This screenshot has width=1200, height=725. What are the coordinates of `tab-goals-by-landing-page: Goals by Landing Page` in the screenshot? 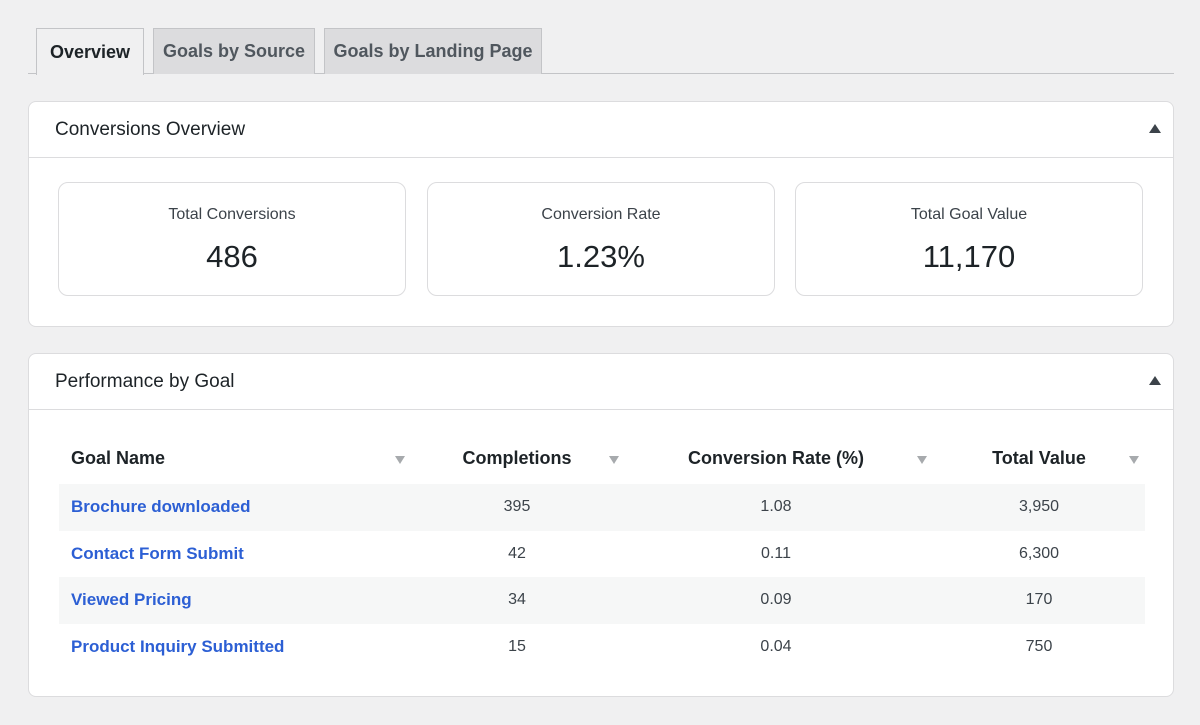 It's located at (433, 51).